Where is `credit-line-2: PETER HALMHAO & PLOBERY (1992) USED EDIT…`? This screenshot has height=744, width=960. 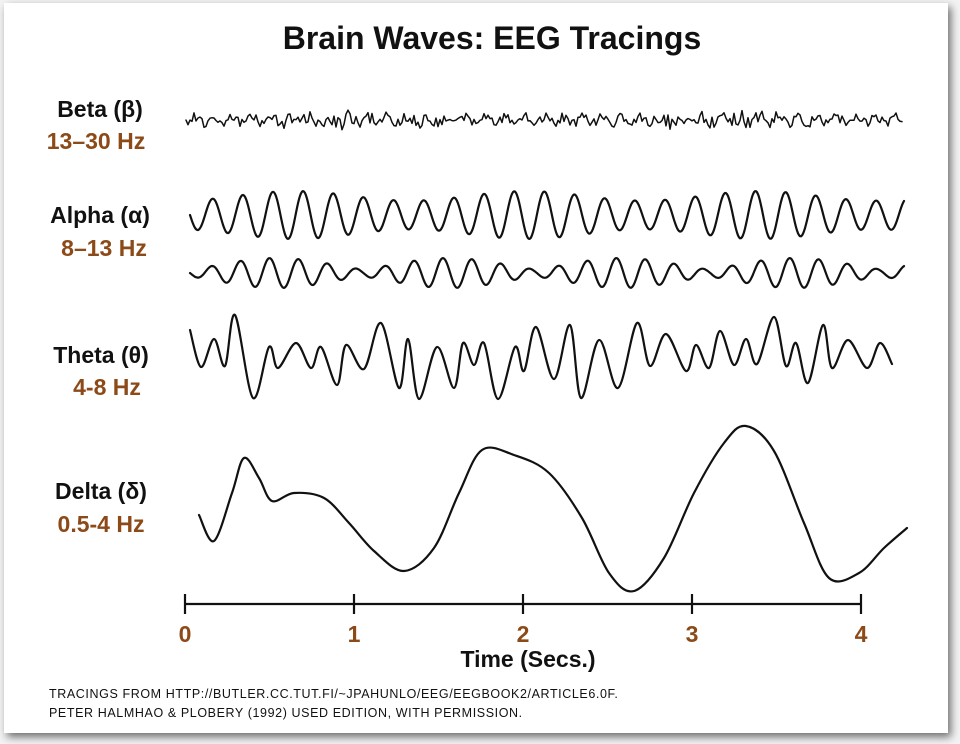 credit-line-2: PETER HALMHAO & PLOBERY (1992) USED EDIT… is located at coordinates (286, 713).